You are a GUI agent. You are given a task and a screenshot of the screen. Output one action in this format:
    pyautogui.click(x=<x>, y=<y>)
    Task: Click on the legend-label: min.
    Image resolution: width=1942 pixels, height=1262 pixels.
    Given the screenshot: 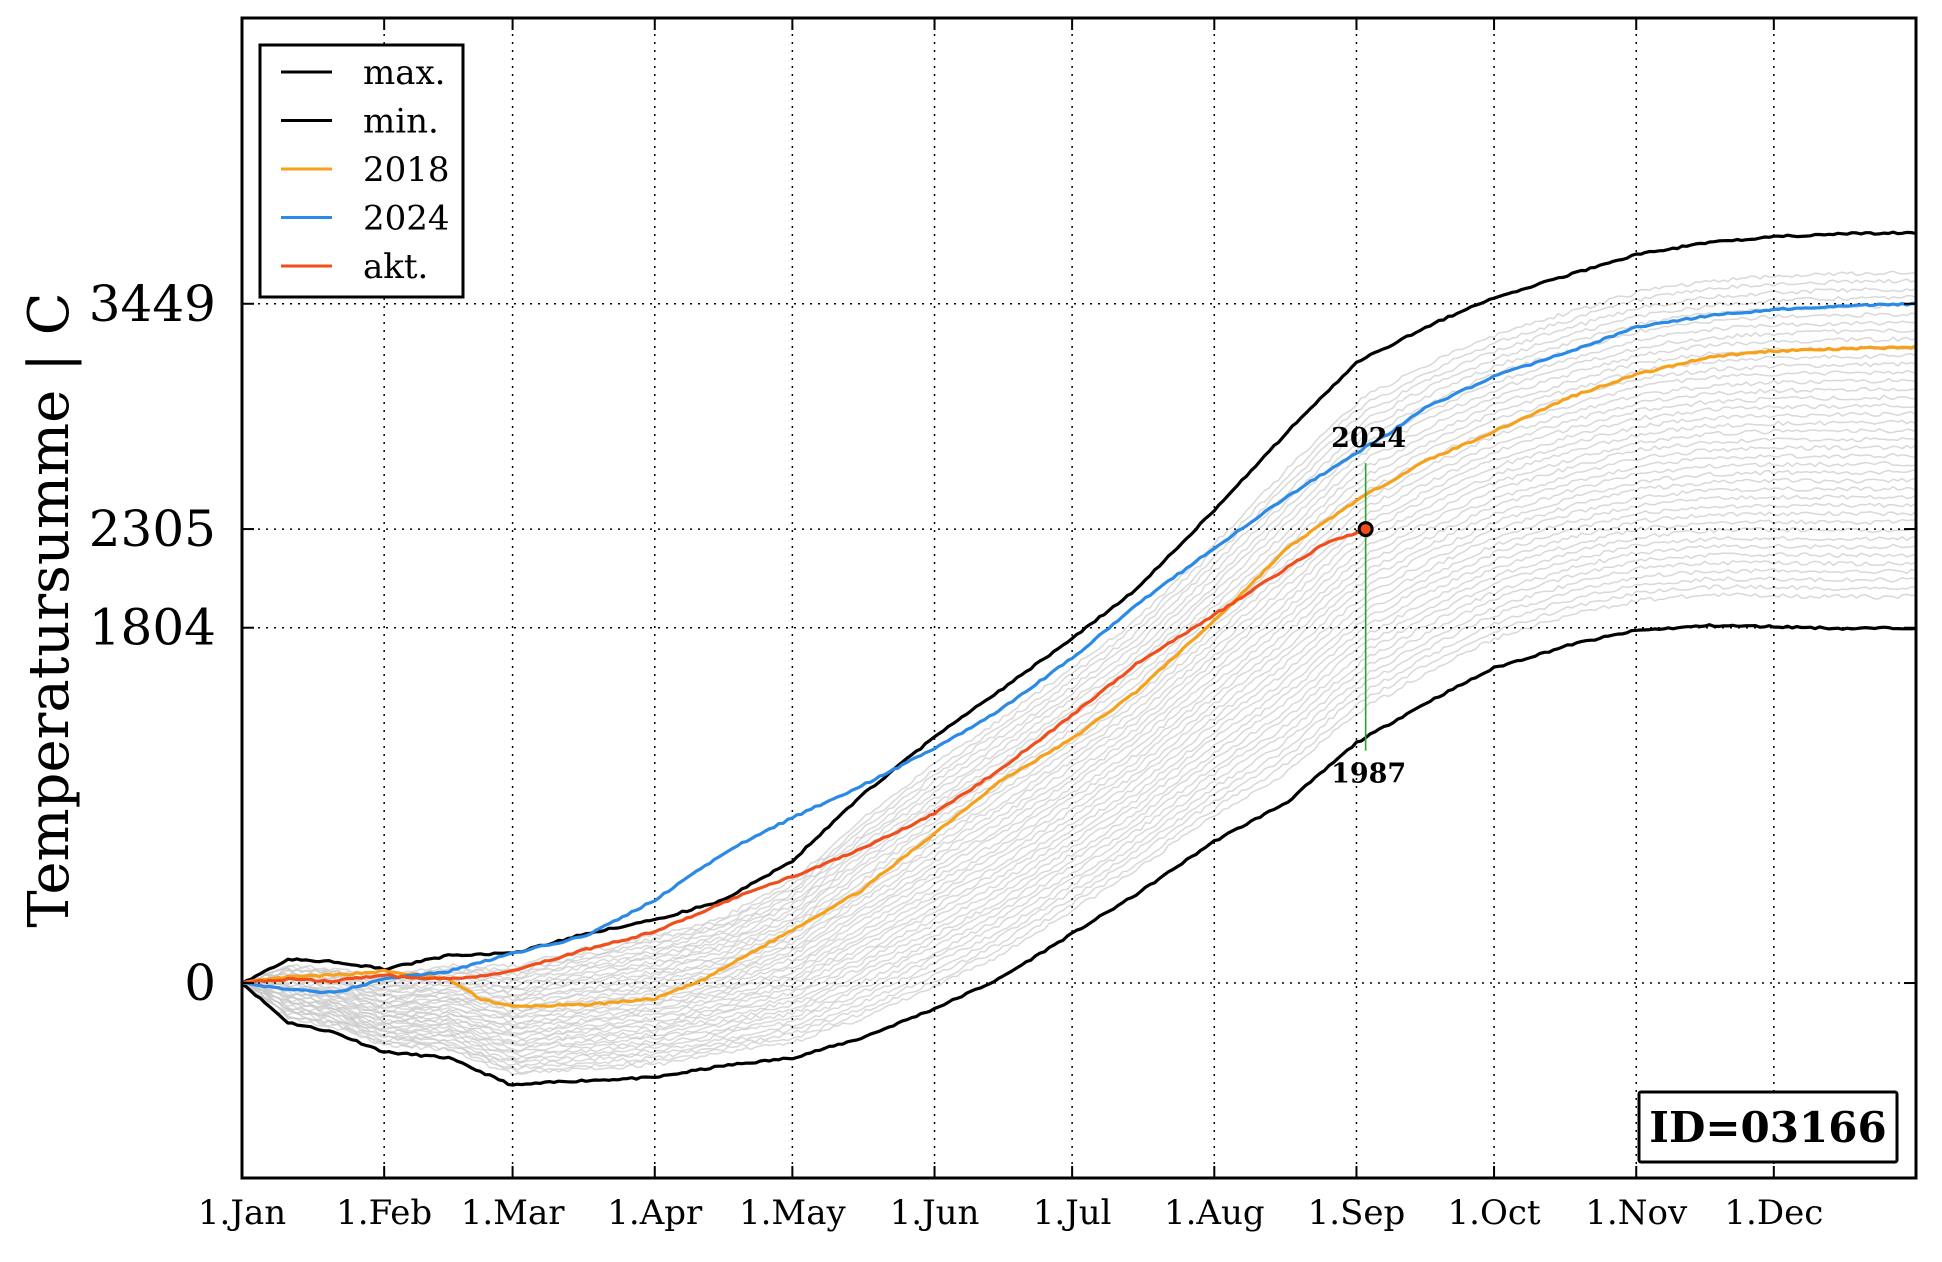 What is the action you would take?
    pyautogui.click(x=401, y=122)
    